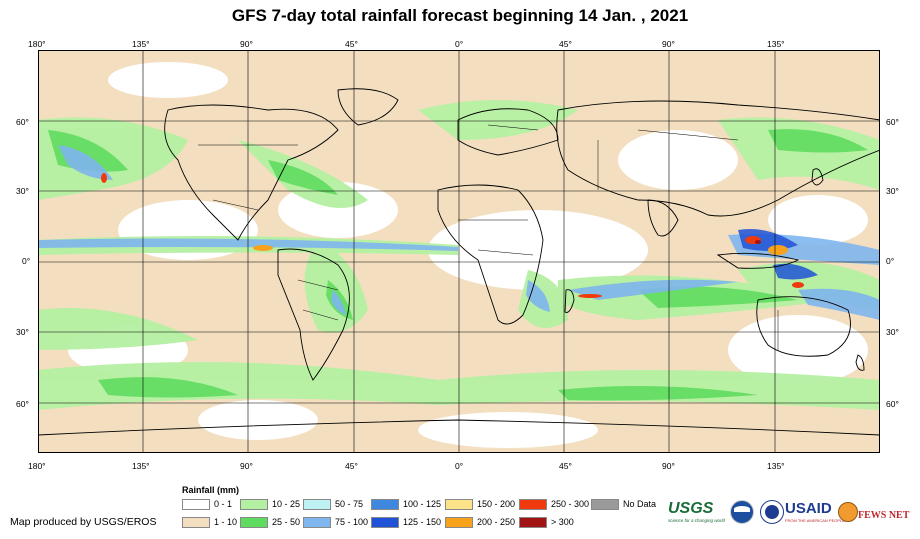 This screenshot has width=920, height=539. Describe the element at coordinates (349, 504) in the screenshot. I see `legend-label: 50 - 75` at that location.